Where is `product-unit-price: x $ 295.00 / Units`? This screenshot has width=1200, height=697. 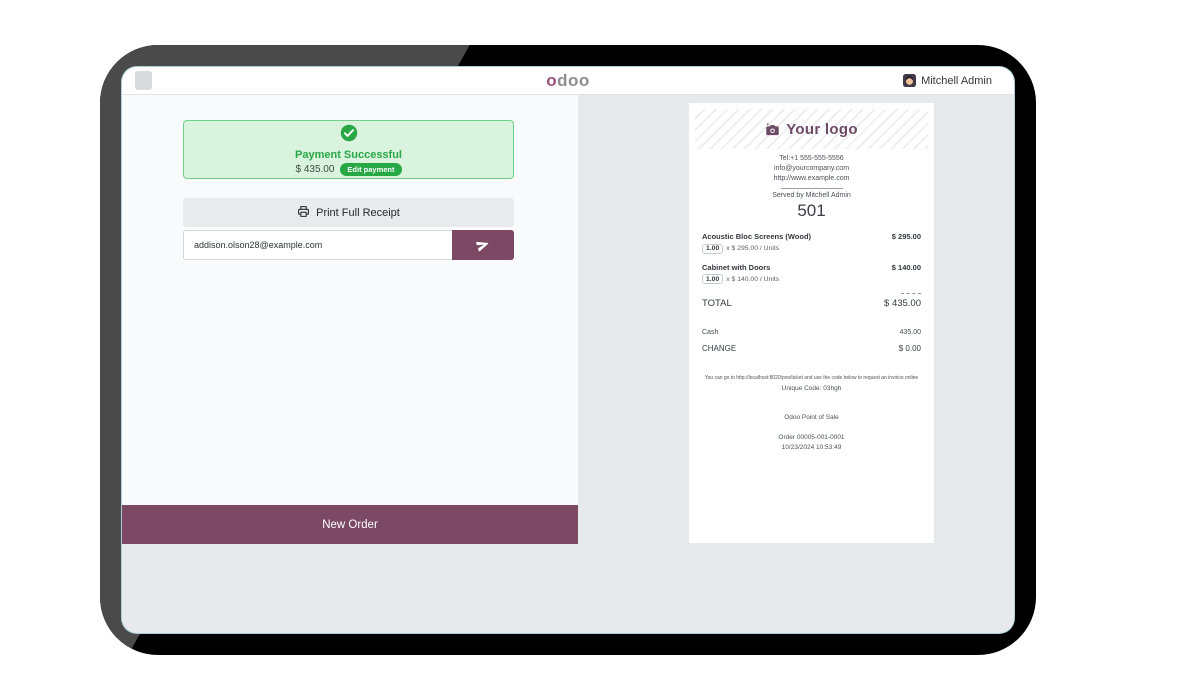
product-unit-price: x $ 295.00 / Units is located at coordinates (753, 249).